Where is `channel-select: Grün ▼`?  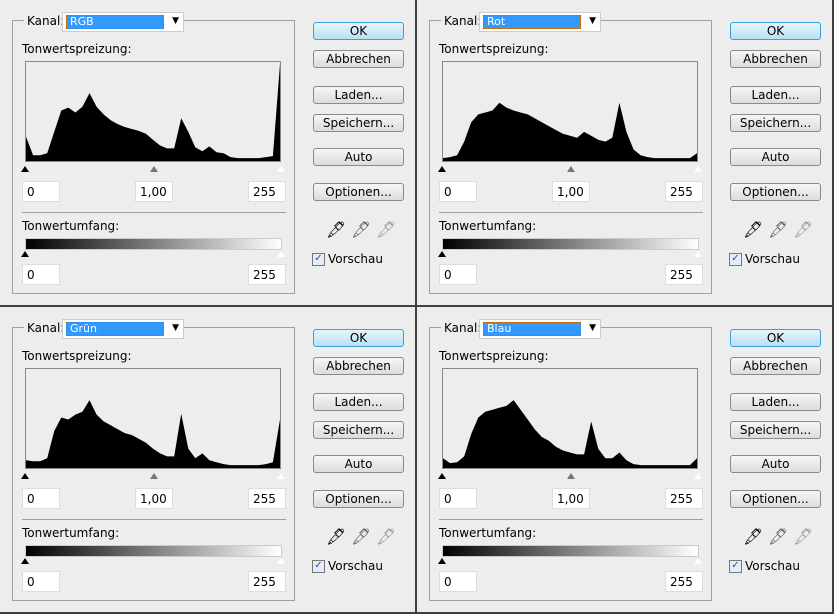
channel-select: Grün ▼ is located at coordinates (123, 329).